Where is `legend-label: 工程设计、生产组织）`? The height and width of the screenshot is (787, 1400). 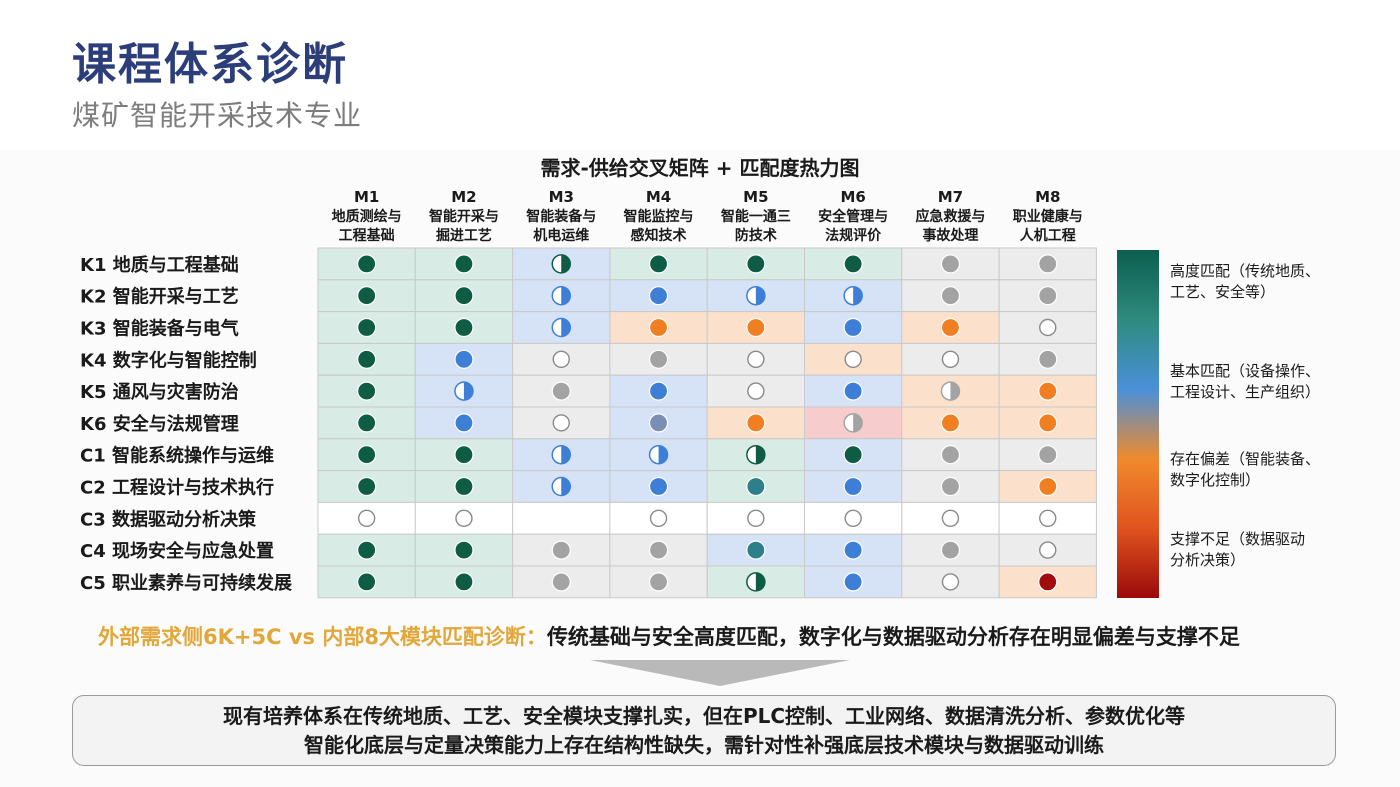 legend-label: 工程设计、生产组织） is located at coordinates (1245, 392).